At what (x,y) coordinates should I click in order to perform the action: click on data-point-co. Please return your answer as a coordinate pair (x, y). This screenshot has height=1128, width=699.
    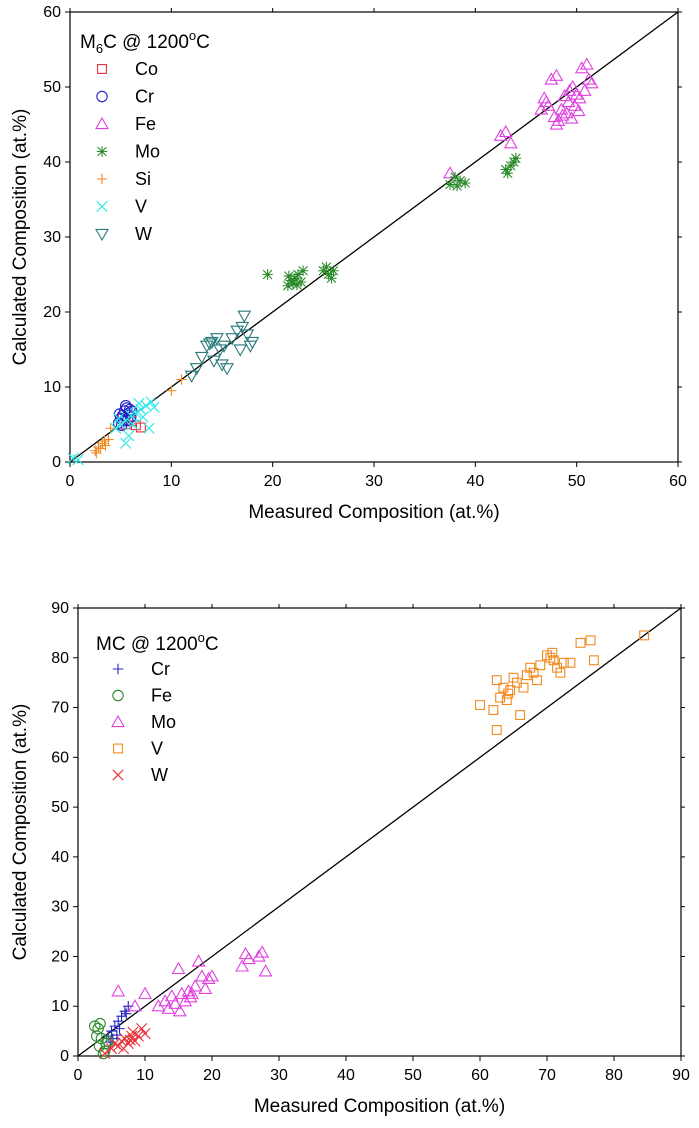
    Looking at the image, I should click on (140, 427).